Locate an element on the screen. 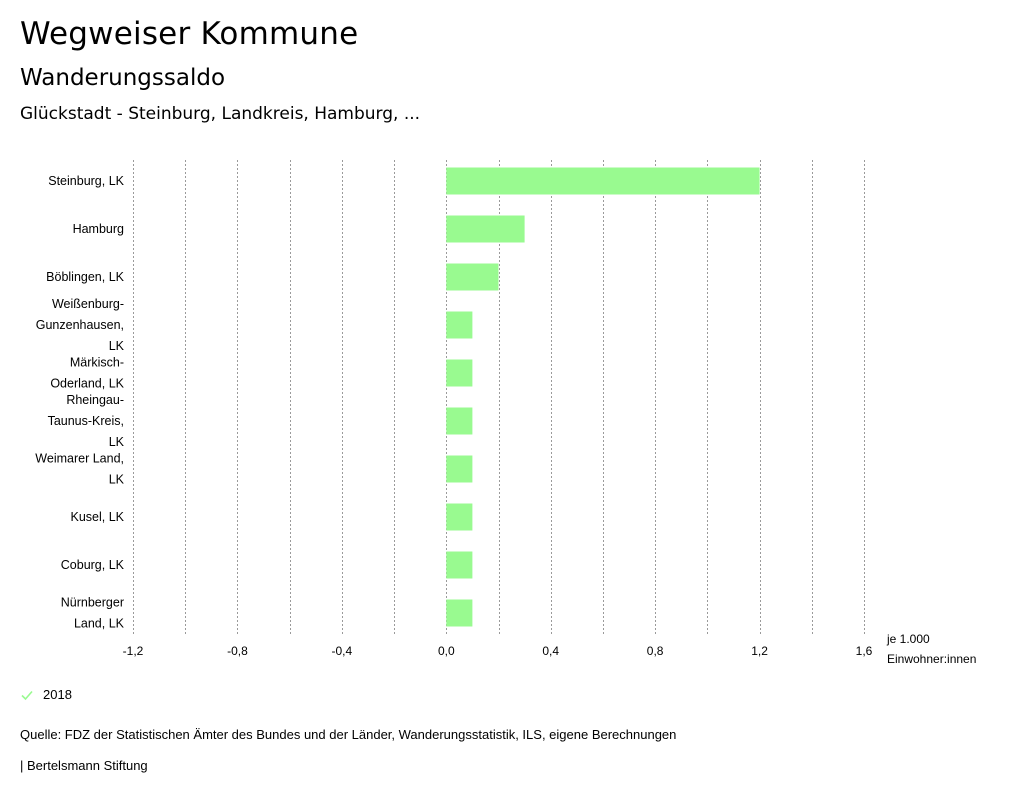 The width and height of the screenshot is (1024, 799). category-label: Böblingen, LK is located at coordinates (85, 277).